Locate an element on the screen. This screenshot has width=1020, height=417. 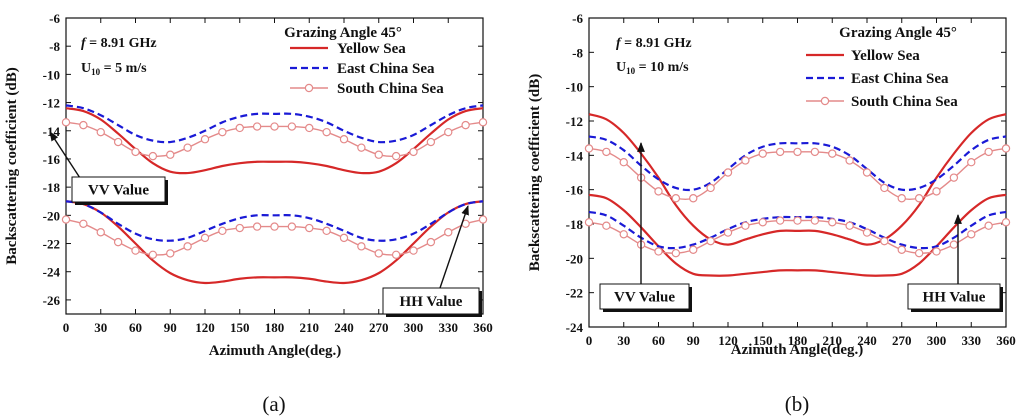
hh-label: HH Value is located at coordinates (431, 302).